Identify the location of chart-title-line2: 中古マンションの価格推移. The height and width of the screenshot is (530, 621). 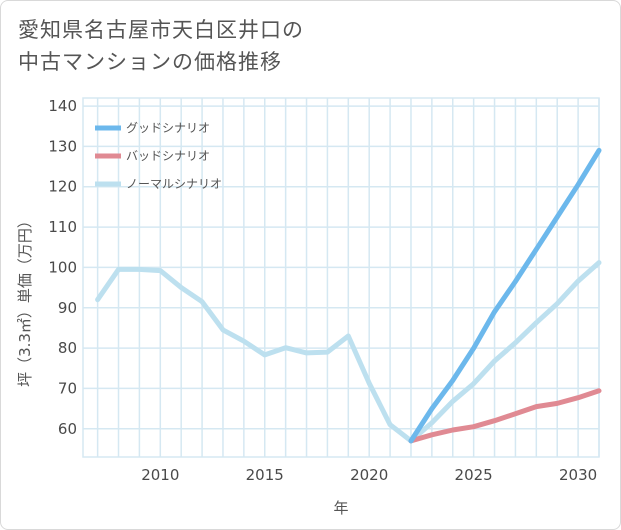
(150, 62).